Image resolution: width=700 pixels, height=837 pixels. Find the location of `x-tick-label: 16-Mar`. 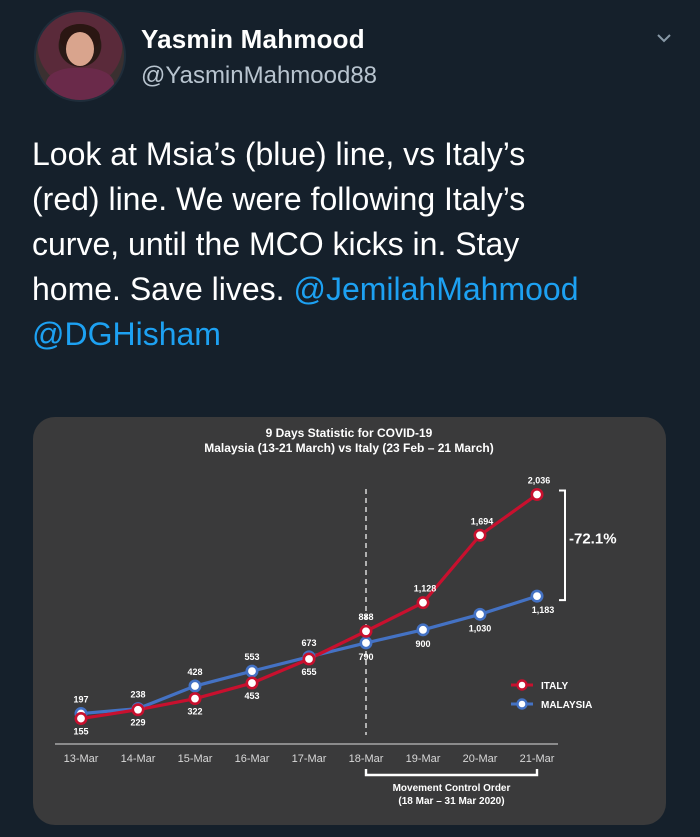

x-tick-label: 16-Mar is located at coordinates (252, 759).